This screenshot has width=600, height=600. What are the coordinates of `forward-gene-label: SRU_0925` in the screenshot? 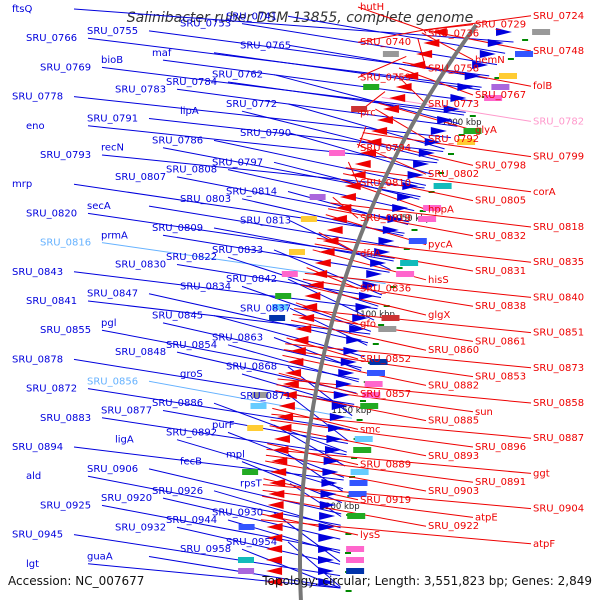 It's located at (65, 505).